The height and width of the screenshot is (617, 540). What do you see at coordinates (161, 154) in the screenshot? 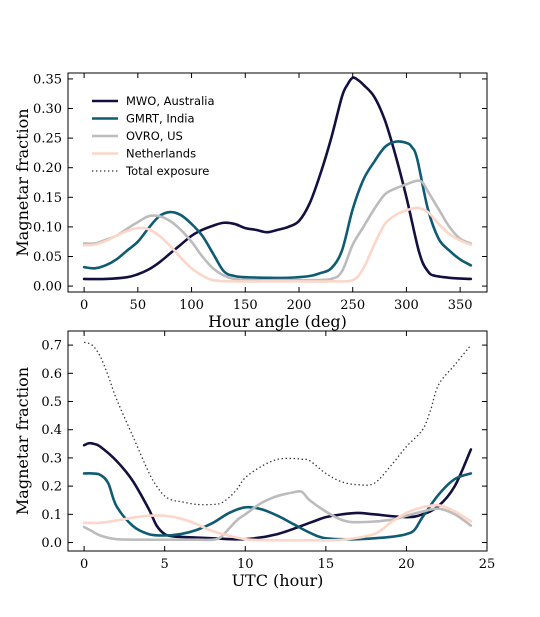
I see `legend-label: Netherlands` at bounding box center [161, 154].